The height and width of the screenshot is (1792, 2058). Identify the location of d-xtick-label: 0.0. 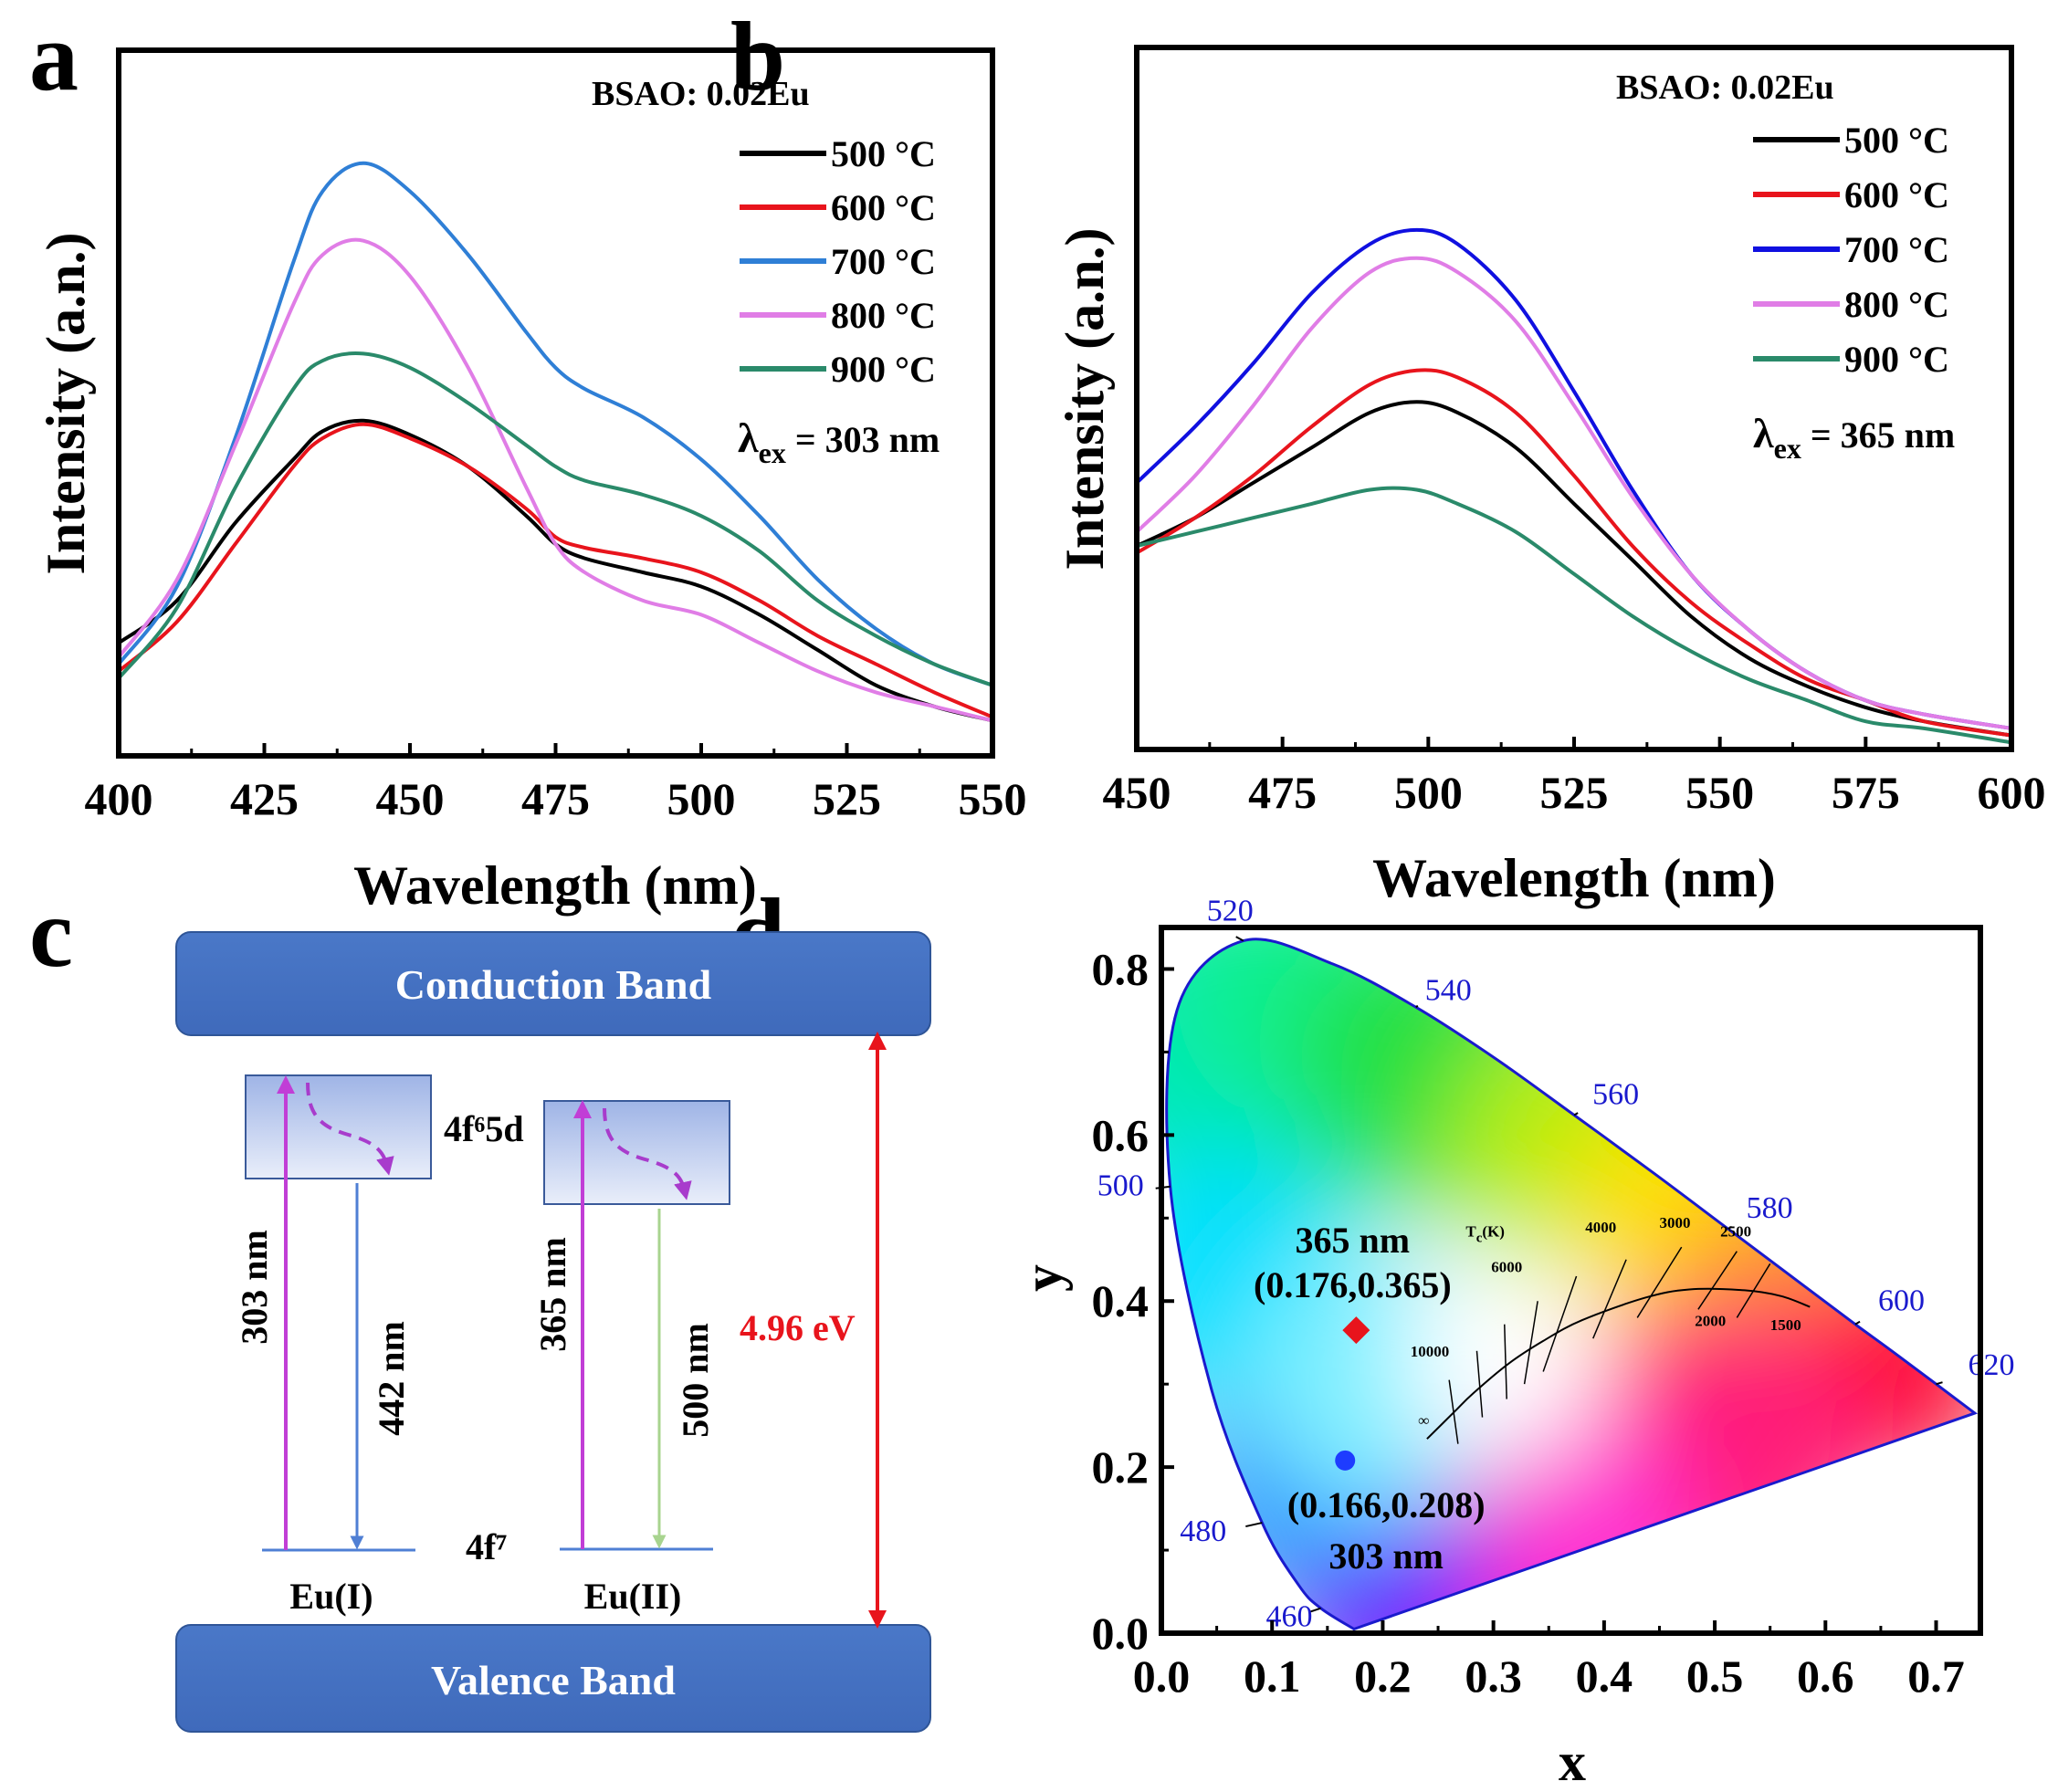
(1162, 1676).